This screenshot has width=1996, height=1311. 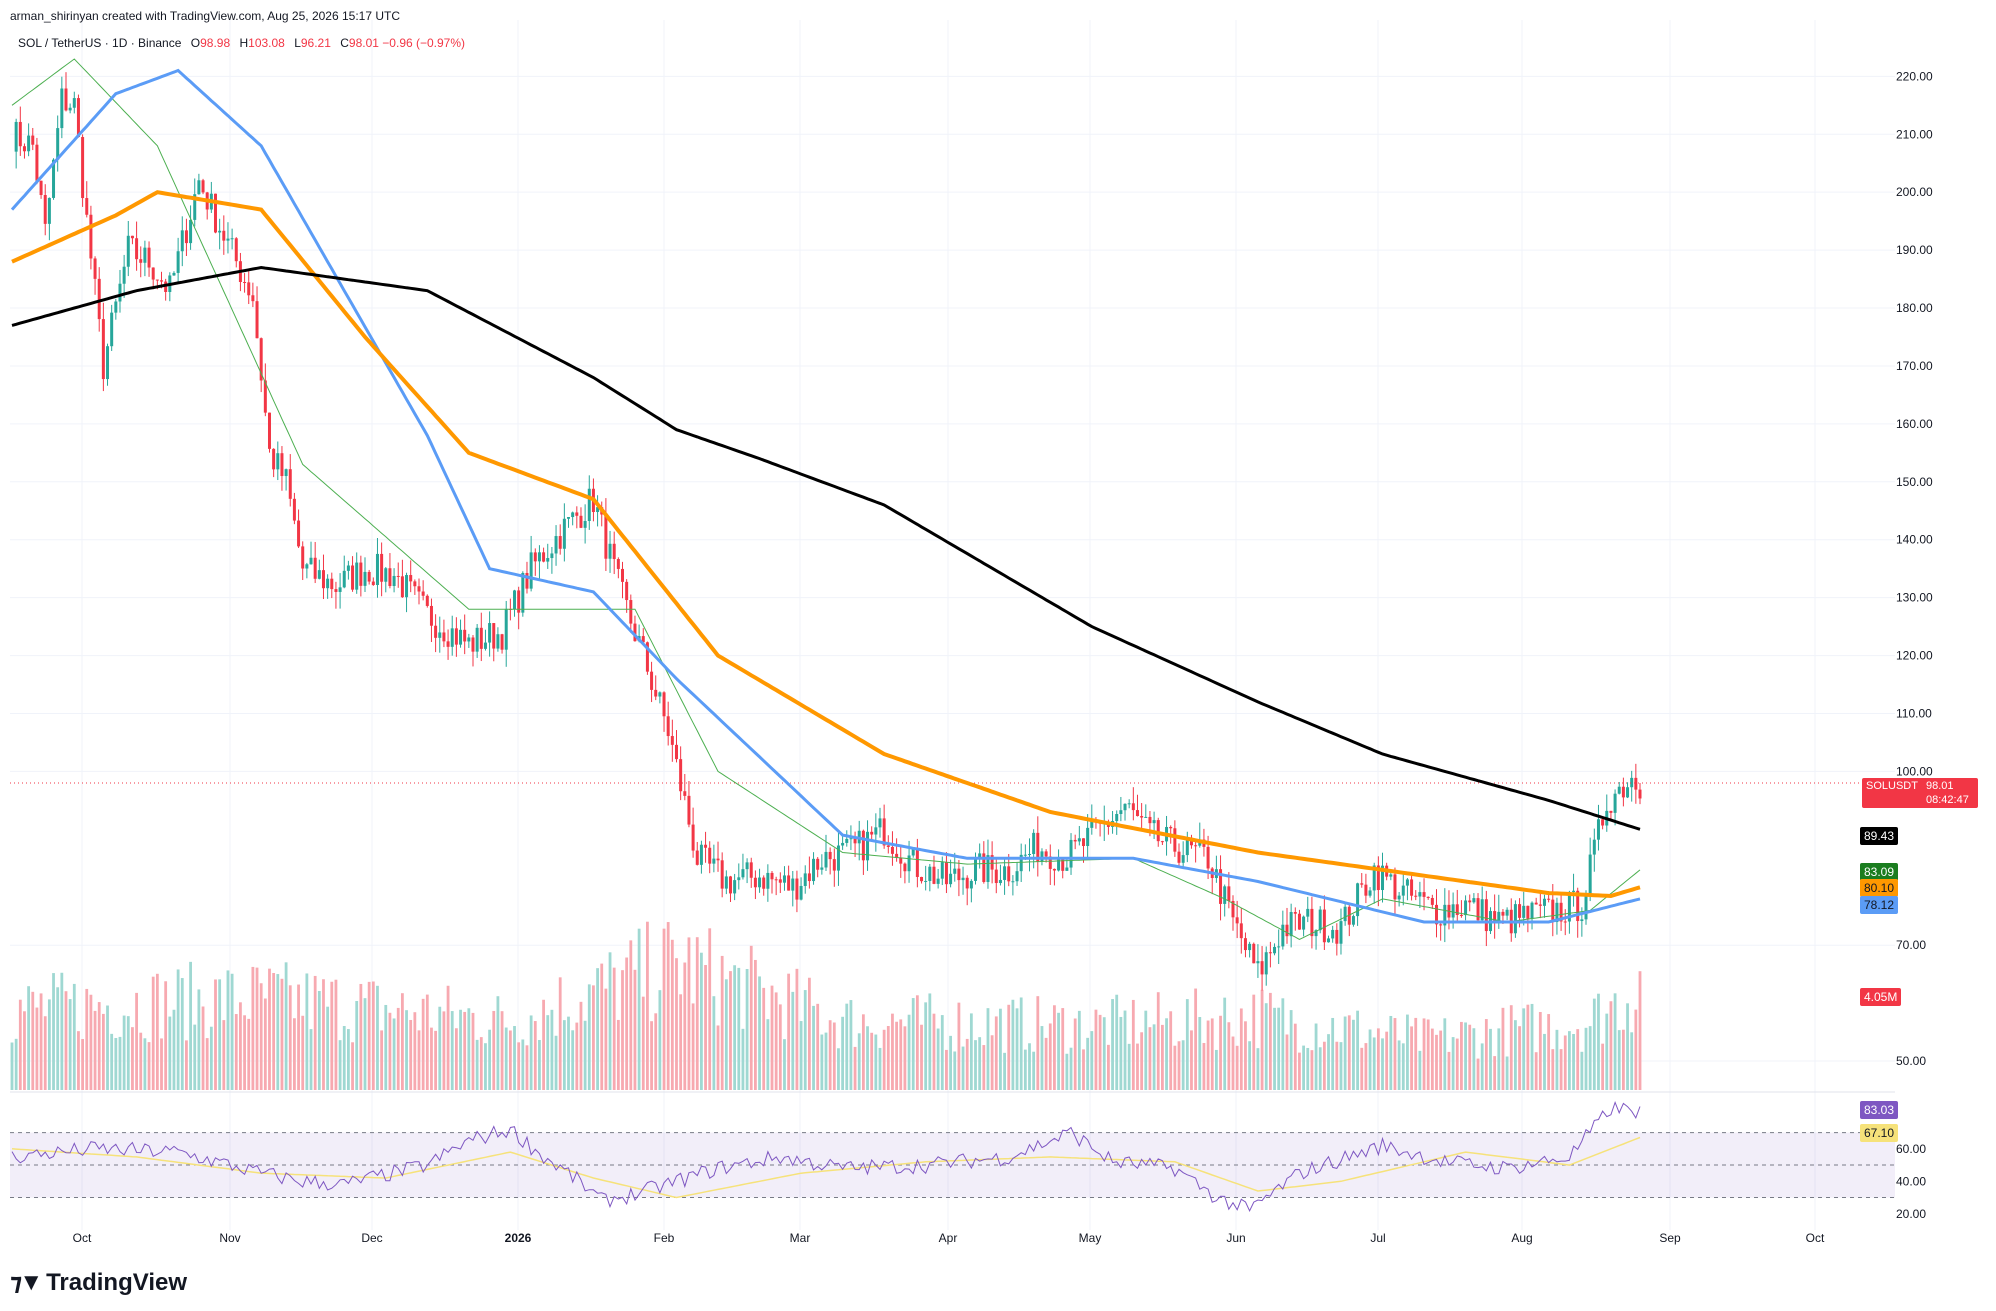 I want to click on symbol-pair: SOL / TetherUS · 1D · Binance, so click(x=100, y=43).